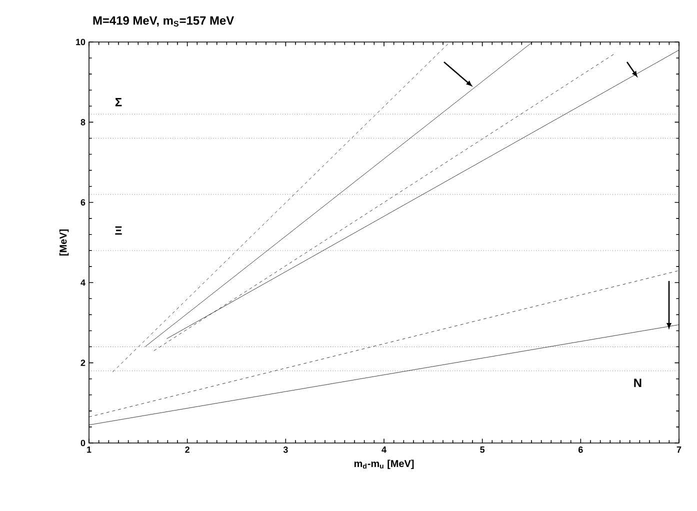  I want to click on x-tick-label: 4, so click(384, 449).